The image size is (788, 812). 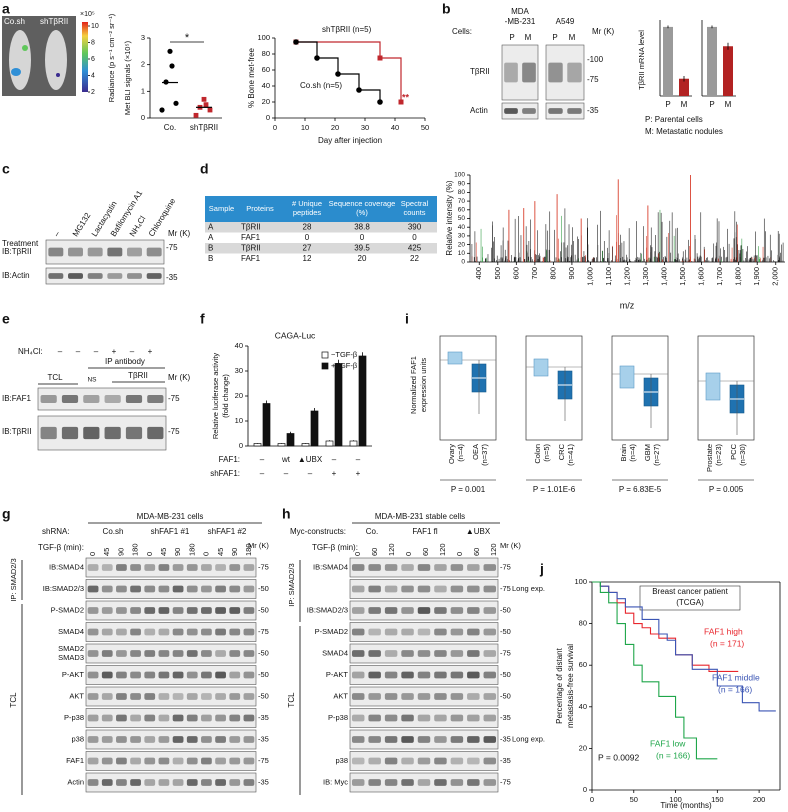 What do you see at coordinates (335, 652) in the screenshot?
I see `label: SMAD4` at bounding box center [335, 652].